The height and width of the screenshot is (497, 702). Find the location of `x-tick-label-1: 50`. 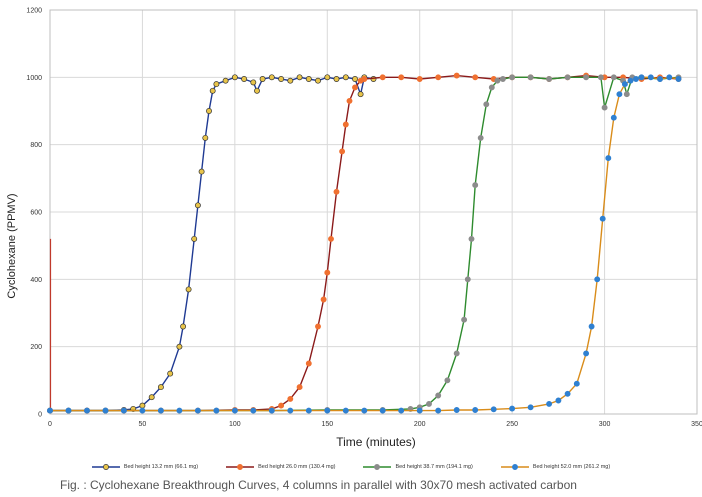

x-tick-label-1: 50 is located at coordinates (143, 424).